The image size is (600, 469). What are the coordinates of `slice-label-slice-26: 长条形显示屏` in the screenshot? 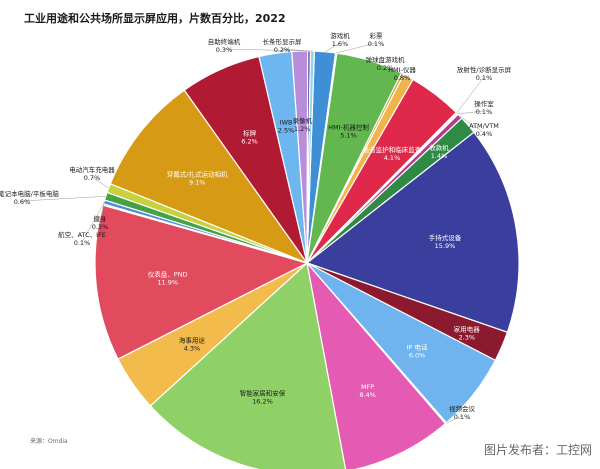 It's located at (283, 41).